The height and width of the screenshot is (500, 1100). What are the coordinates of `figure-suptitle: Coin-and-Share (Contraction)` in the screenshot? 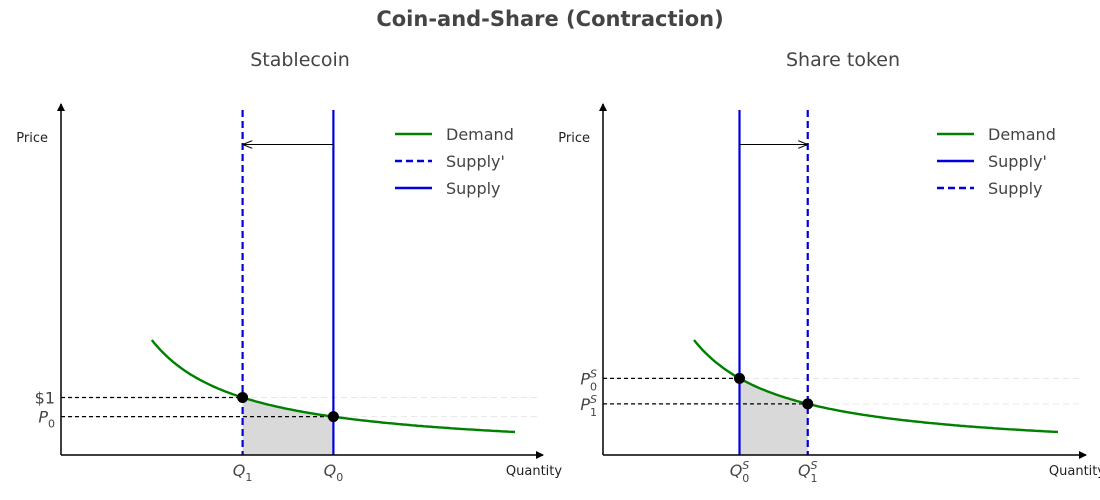 It's located at (549, 19).